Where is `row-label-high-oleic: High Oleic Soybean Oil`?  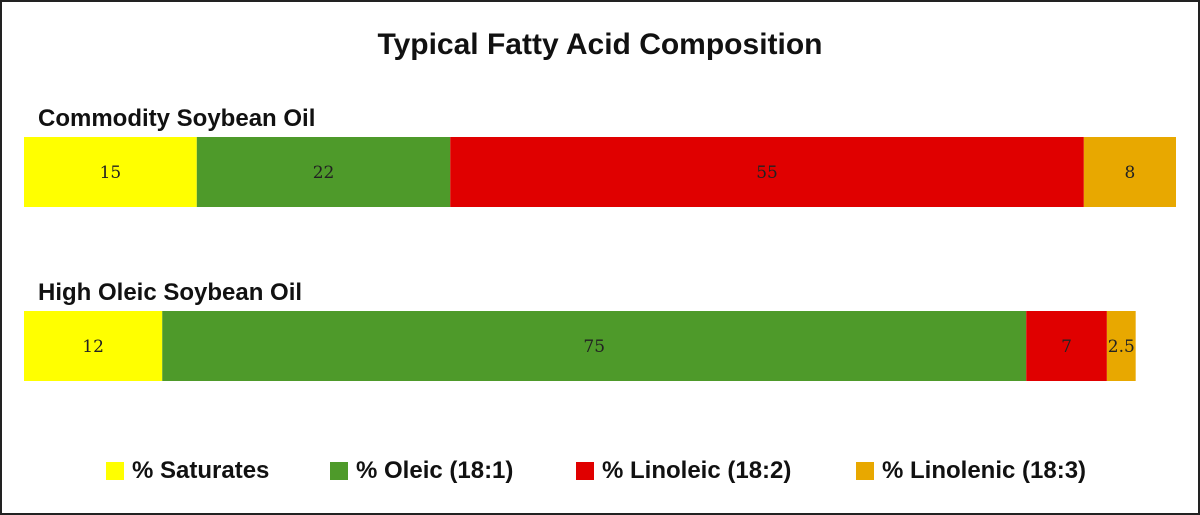
row-label-high-oleic: High Oleic Soybean Oil is located at coordinates (170, 292).